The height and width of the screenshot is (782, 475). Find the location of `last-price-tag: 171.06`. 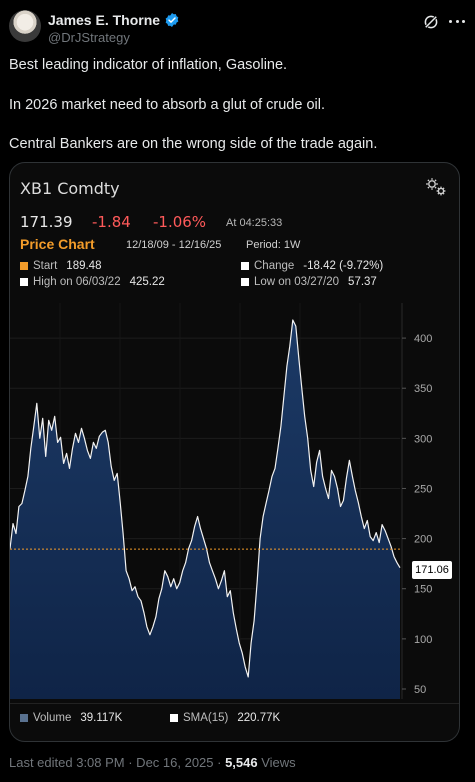

last-price-tag: 171.06 is located at coordinates (432, 570).